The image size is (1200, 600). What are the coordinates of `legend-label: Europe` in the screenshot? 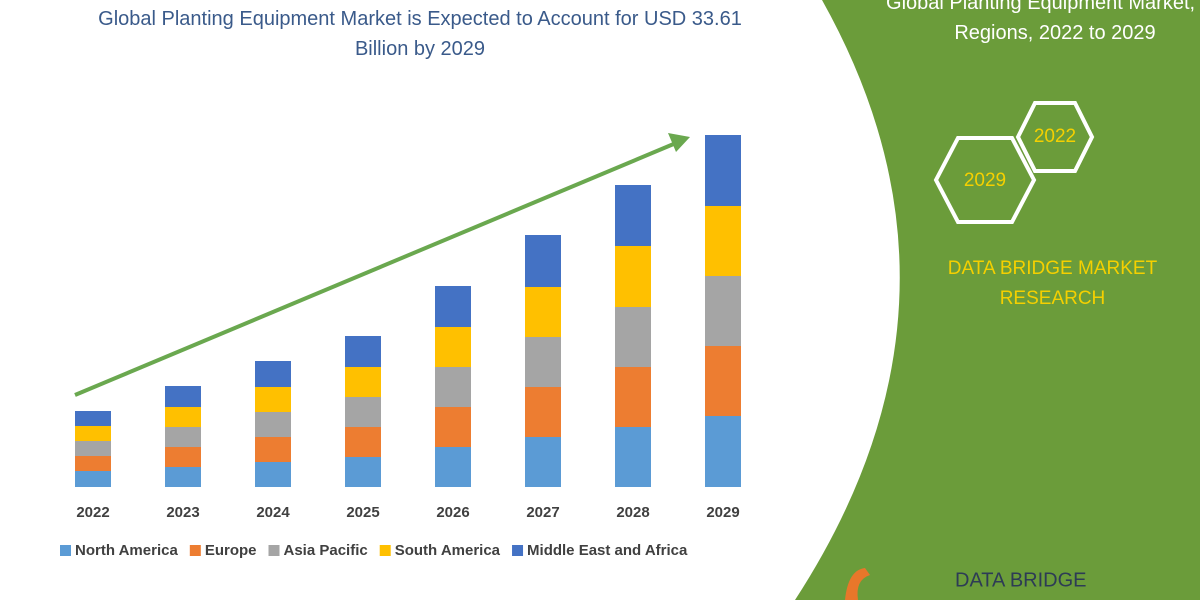 It's located at (231, 550).